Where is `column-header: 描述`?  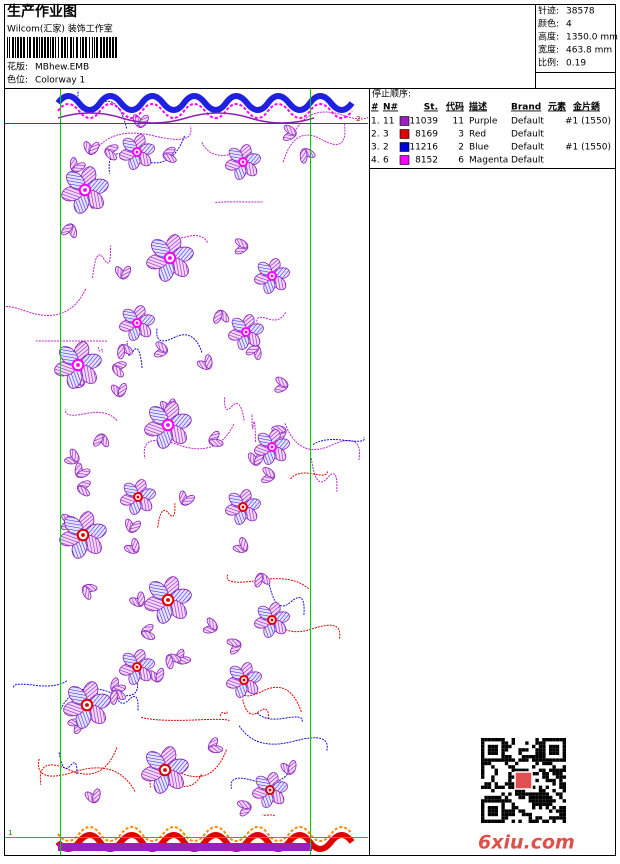
column-header: 描述 is located at coordinates (478, 107).